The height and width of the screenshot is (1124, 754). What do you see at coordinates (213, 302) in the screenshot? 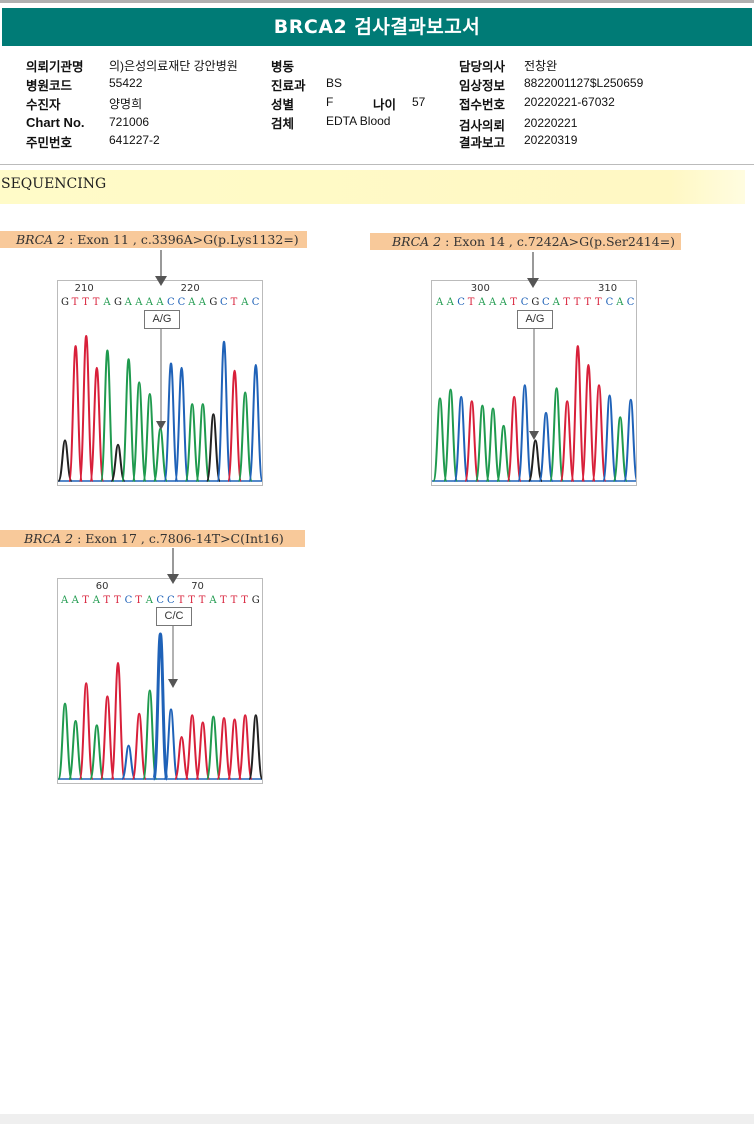
I see `base-call: G` at bounding box center [213, 302].